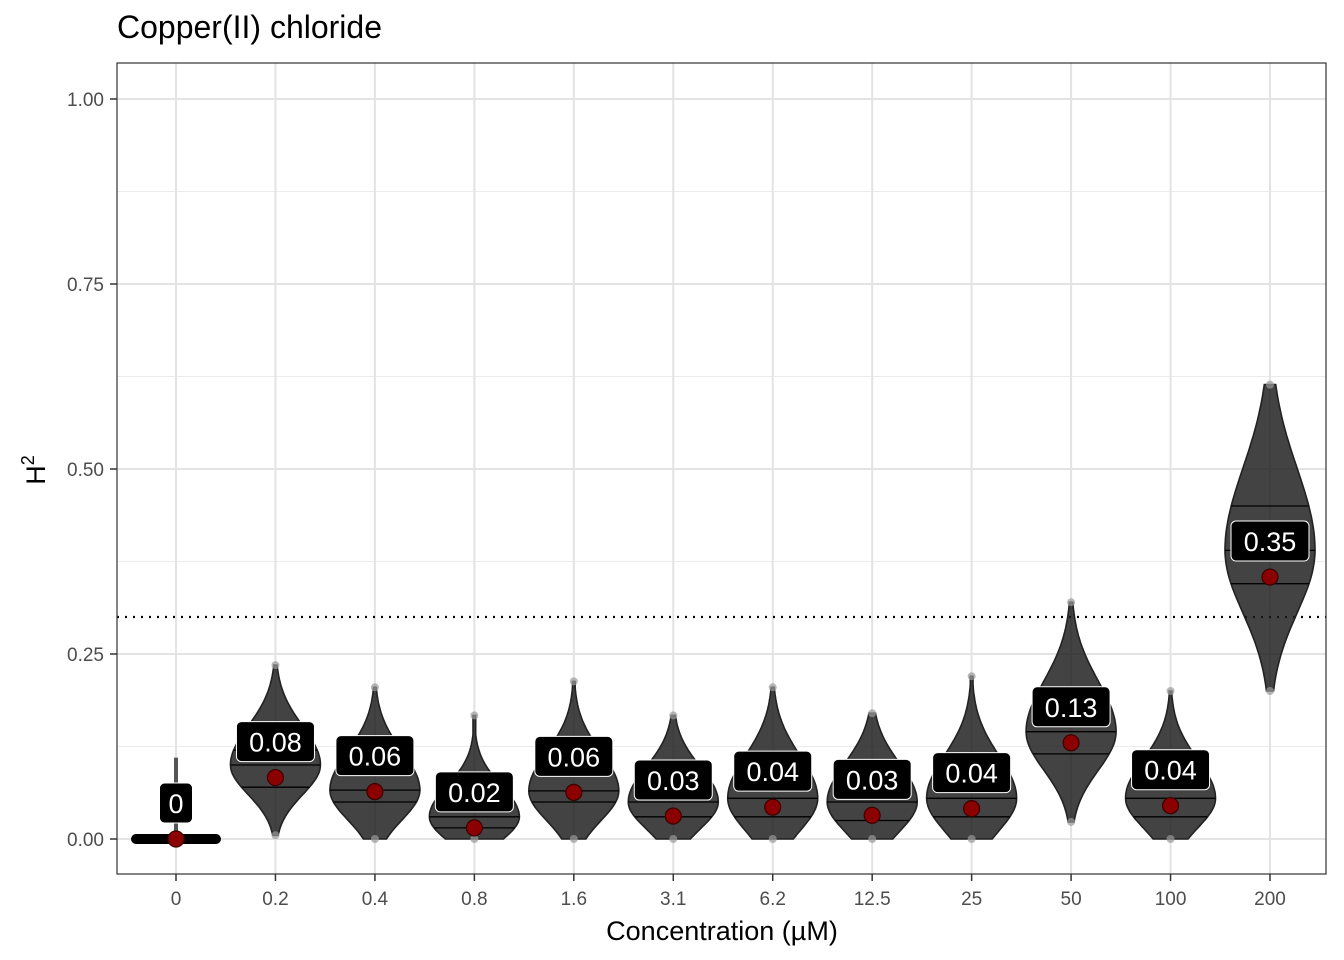 The image size is (1344, 960). Describe the element at coordinates (85, 470) in the screenshot. I see `y-tick-label: 0.50` at that location.